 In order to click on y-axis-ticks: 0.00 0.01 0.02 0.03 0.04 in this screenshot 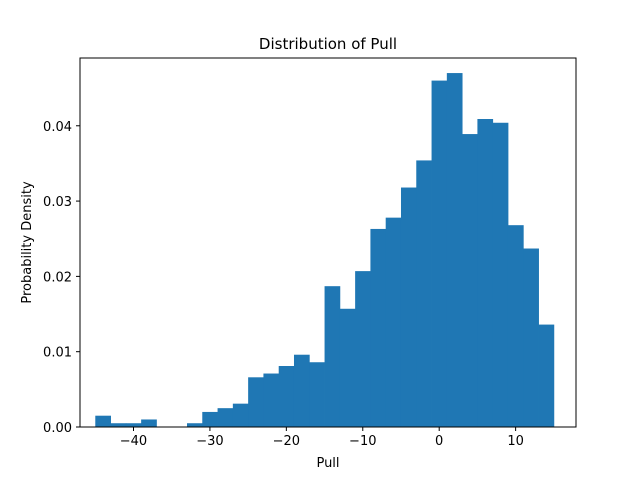, I will do `click(61, 278)`.